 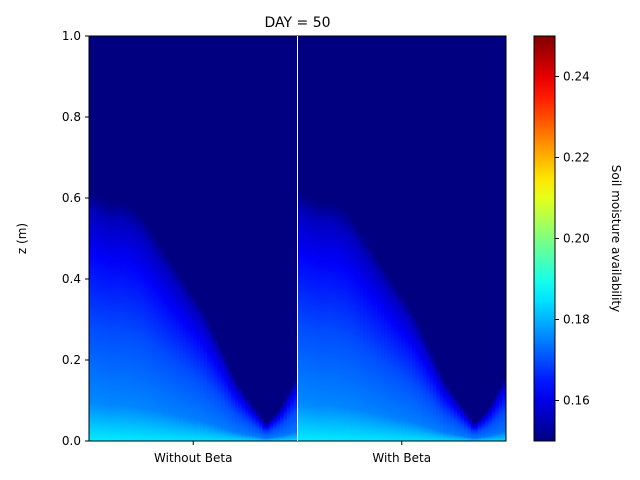 I want to click on x-tick-label: With Beta, so click(x=401, y=458).